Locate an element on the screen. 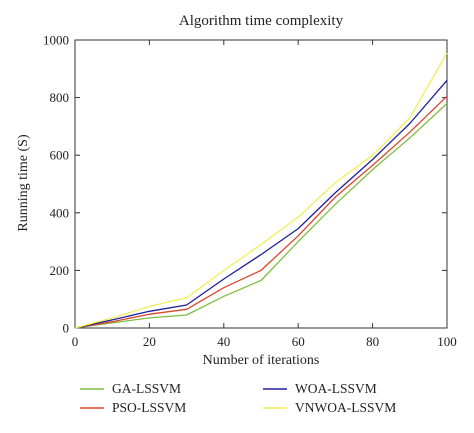 Image resolution: width=474 pixels, height=433 pixels. y-tick-label: 400 is located at coordinates (60, 212).